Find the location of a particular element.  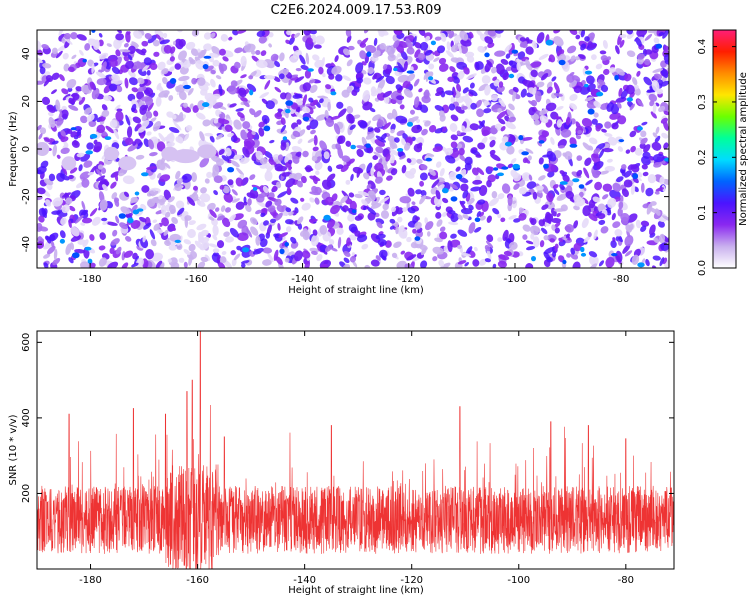

heatmap-x-tick-label: -120 is located at coordinates (408, 279).